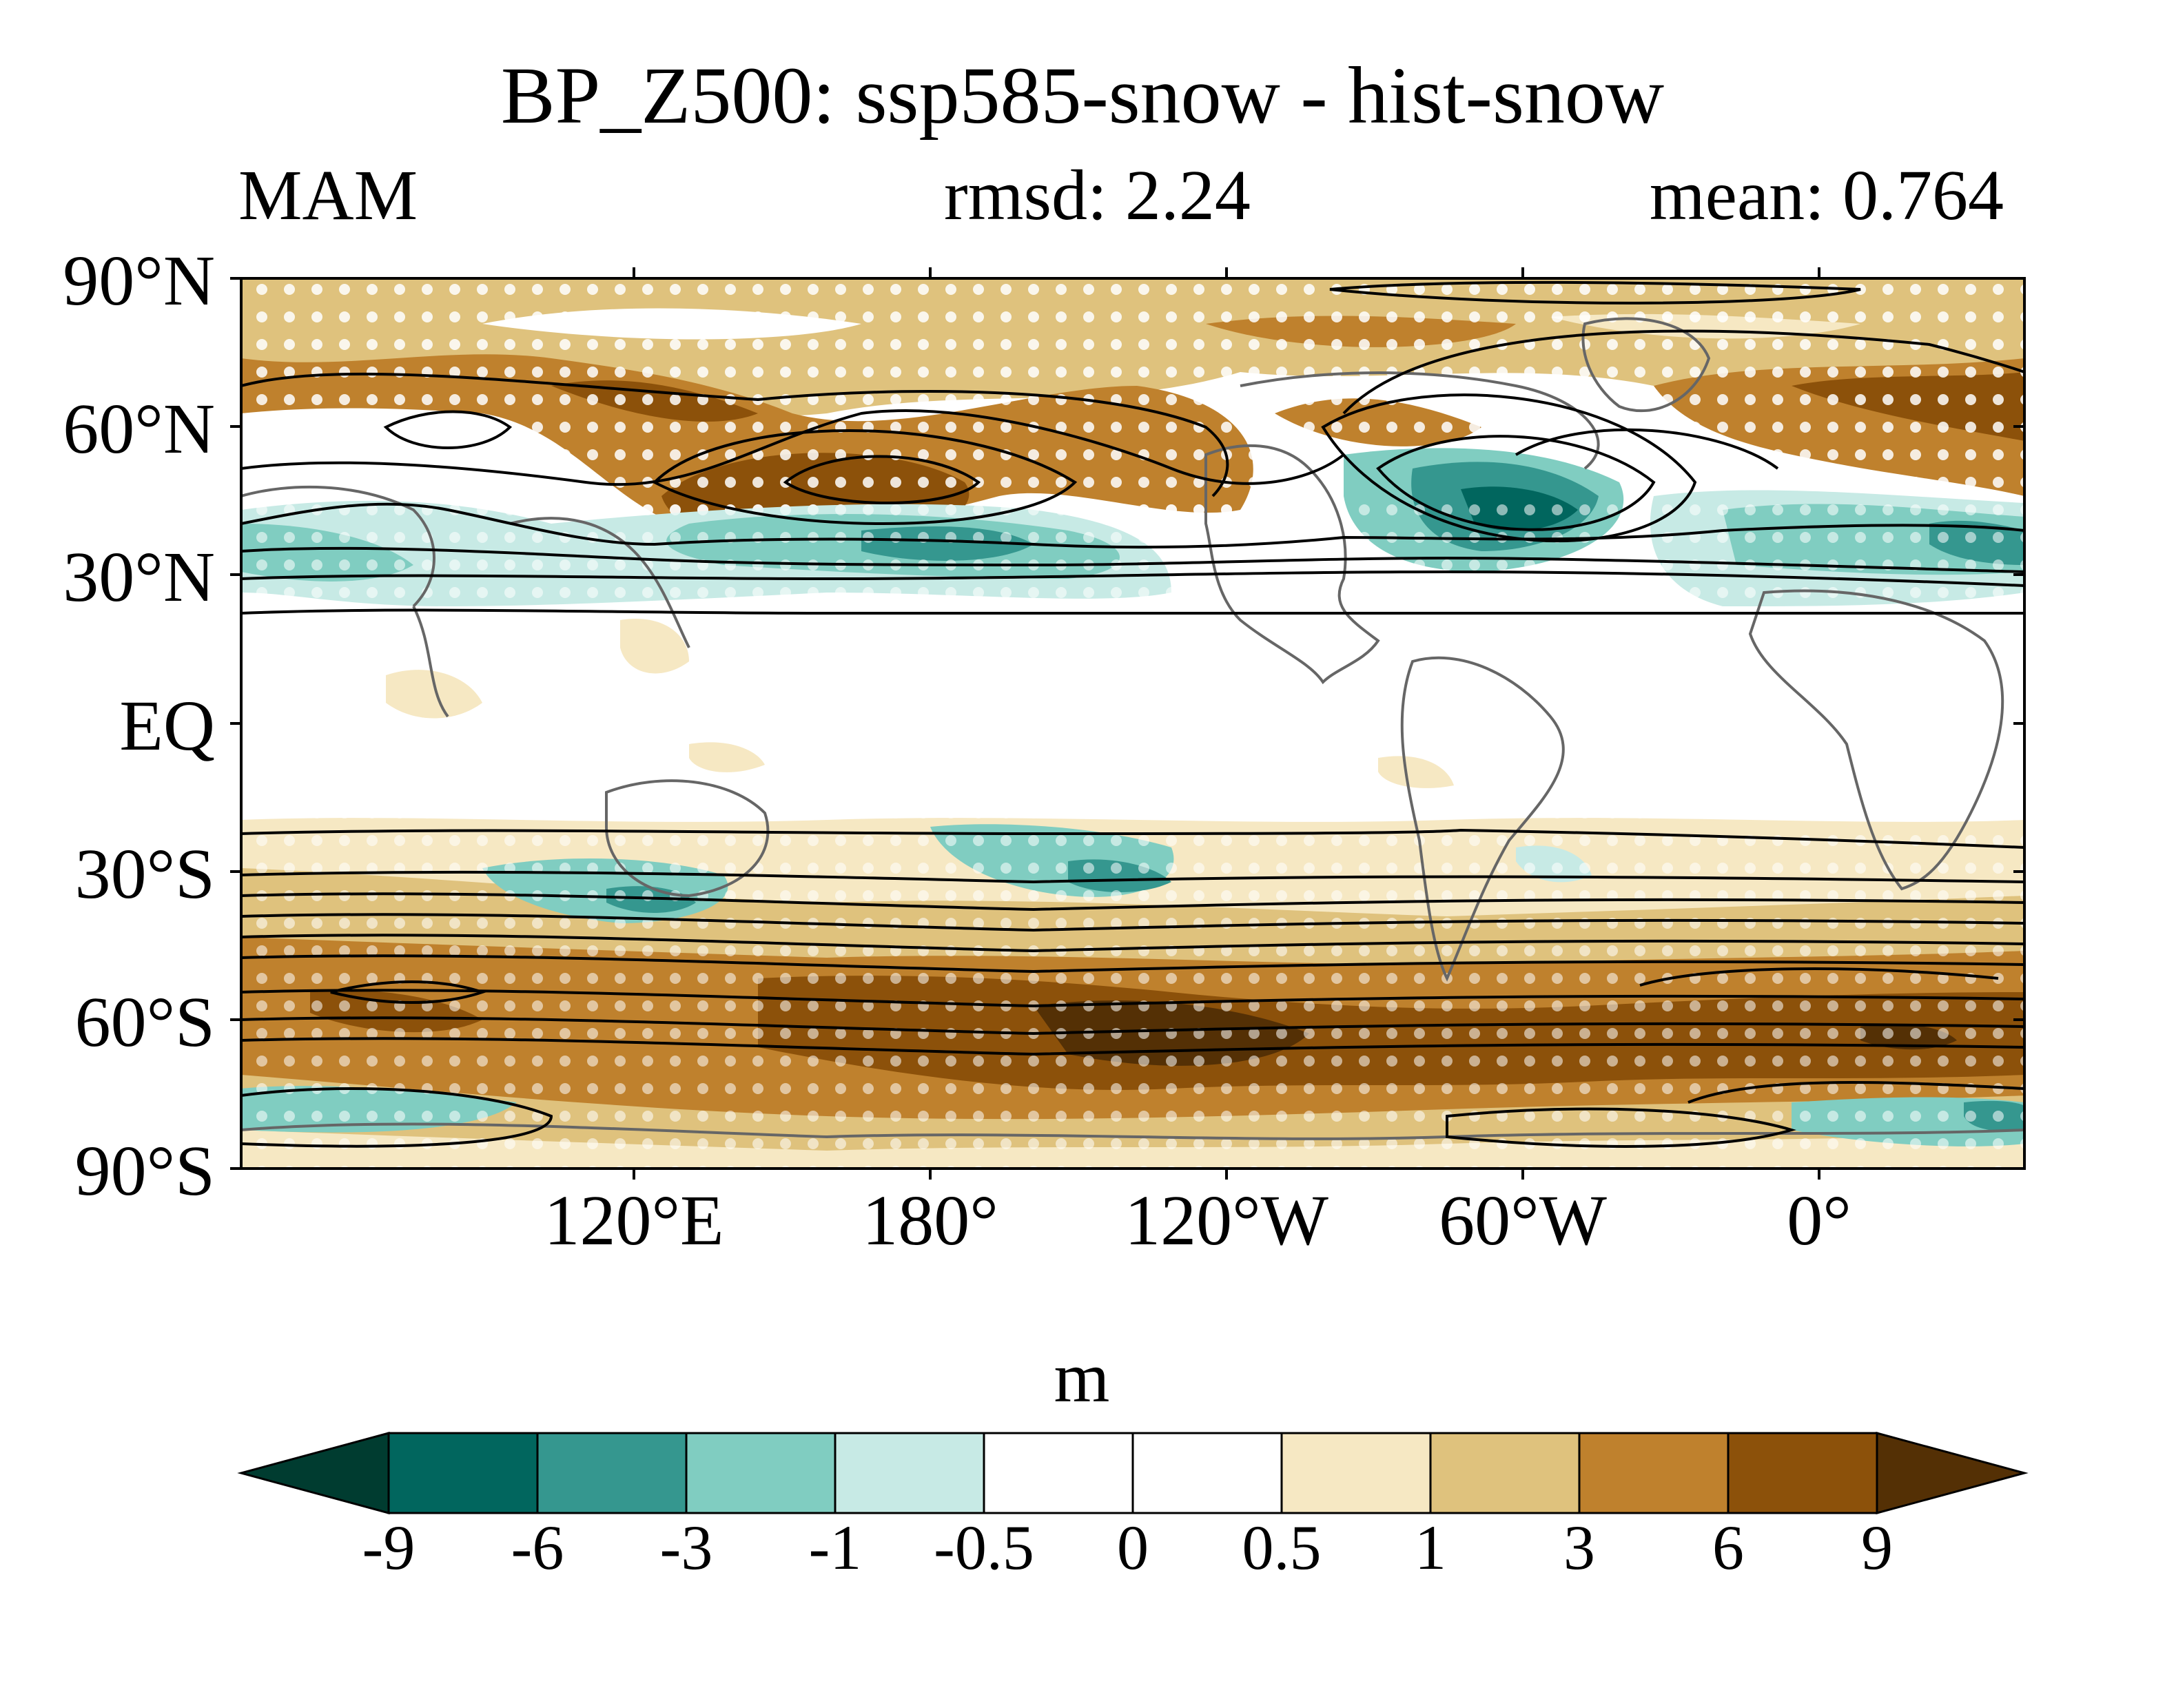  I want to click on lat-label-30n: 30°N, so click(139, 577).